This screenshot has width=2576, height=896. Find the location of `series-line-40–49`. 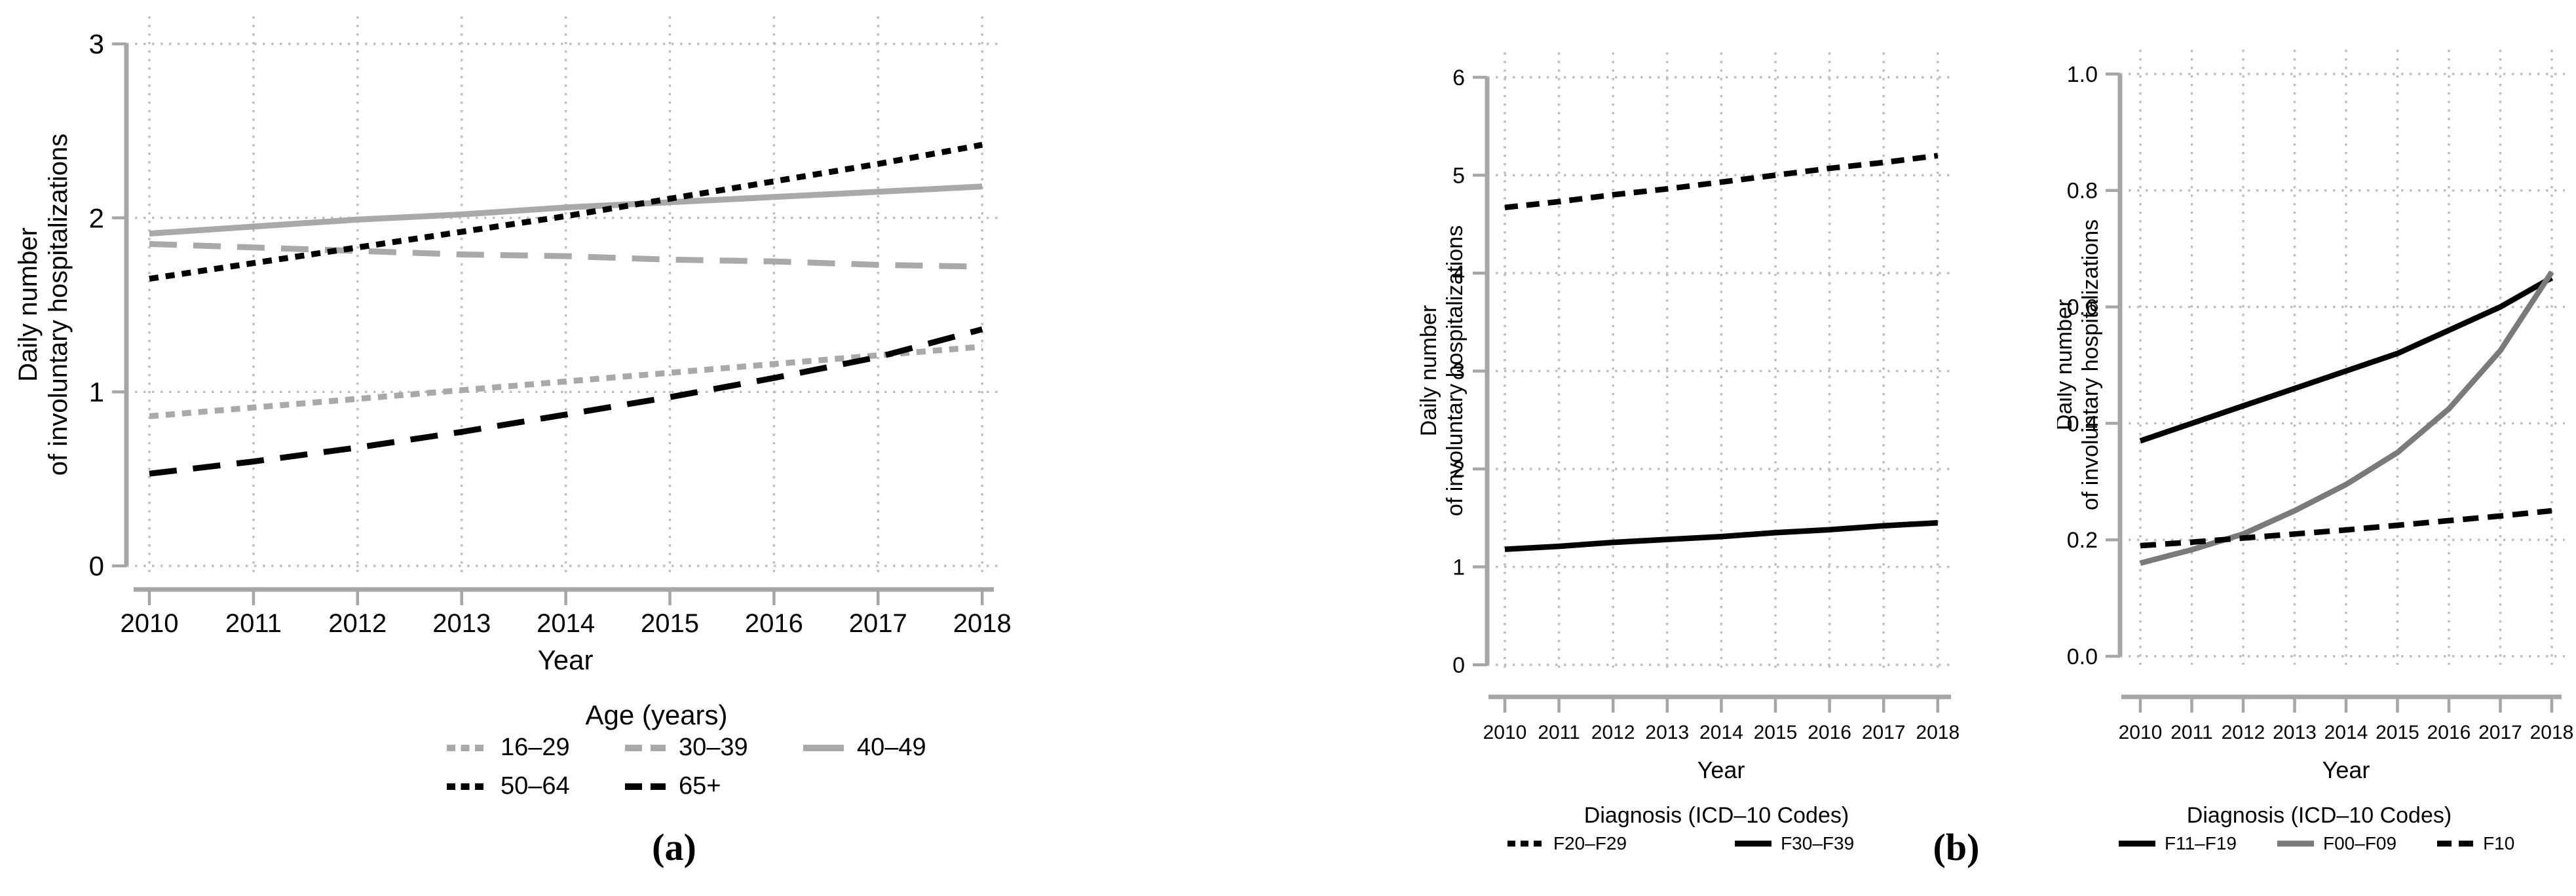

series-line-40–49 is located at coordinates (566, 210).